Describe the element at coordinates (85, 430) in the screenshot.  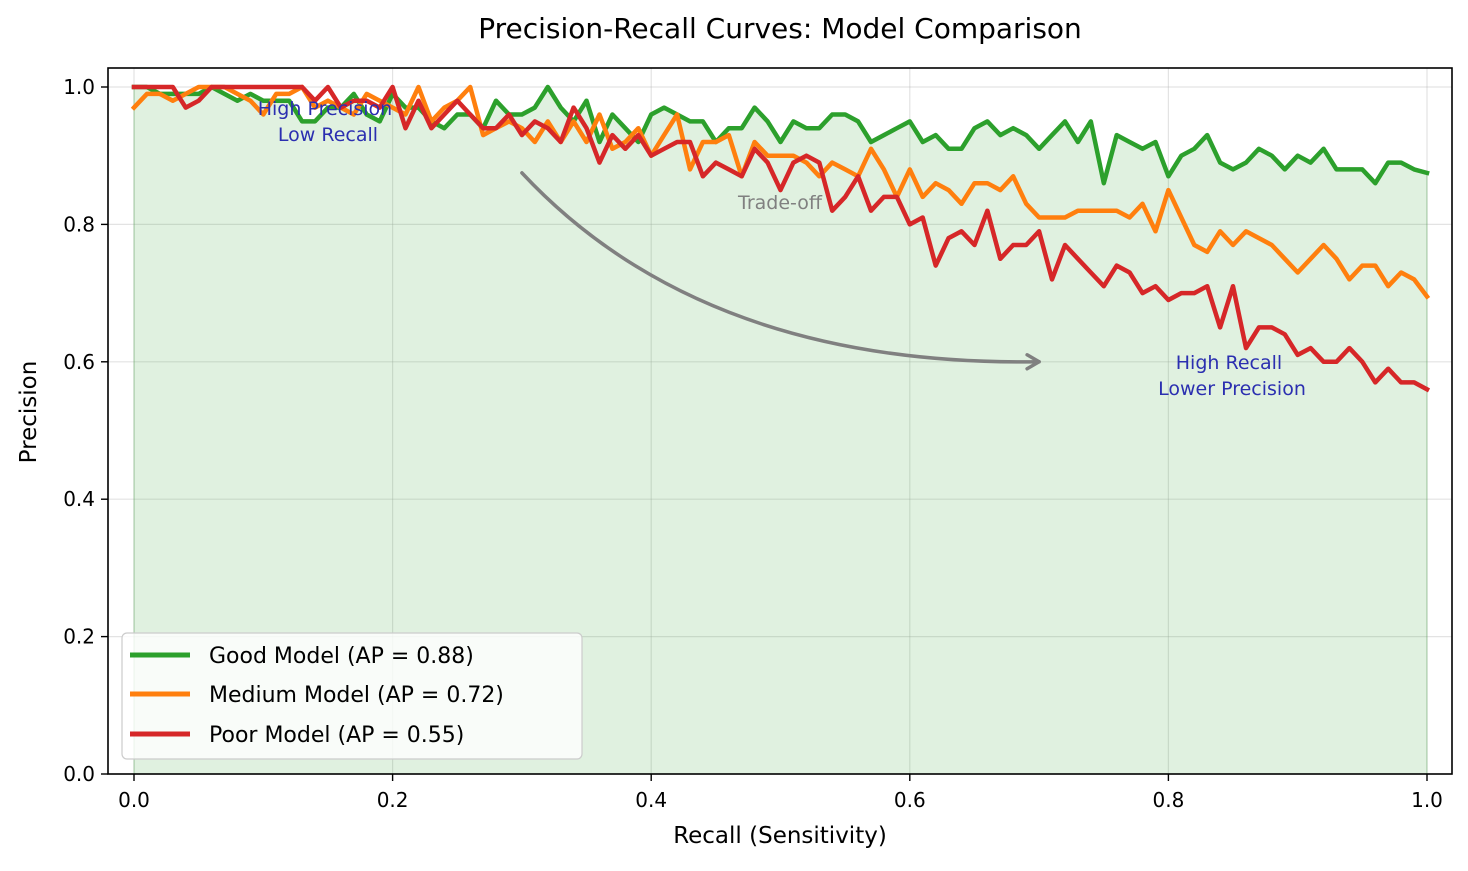
I see `y-axis-ticks: 0.0 0.2 0.4 0.6 0.8 1.0` at that location.